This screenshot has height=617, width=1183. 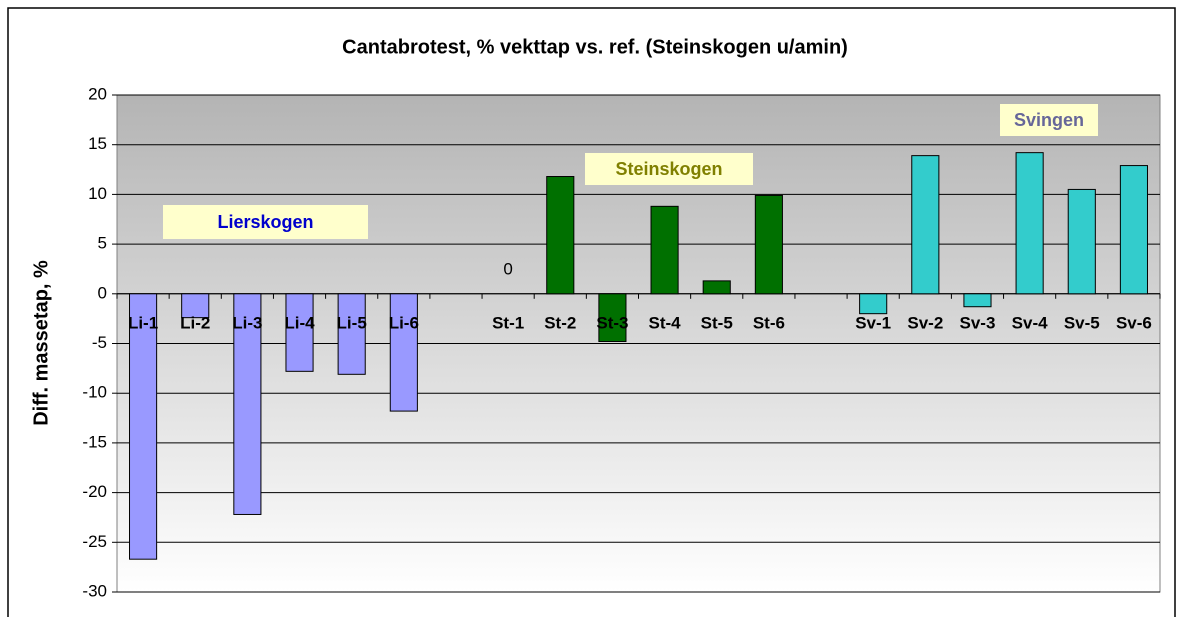 I want to click on x-tick-label: Sv-4, so click(x=1030, y=322).